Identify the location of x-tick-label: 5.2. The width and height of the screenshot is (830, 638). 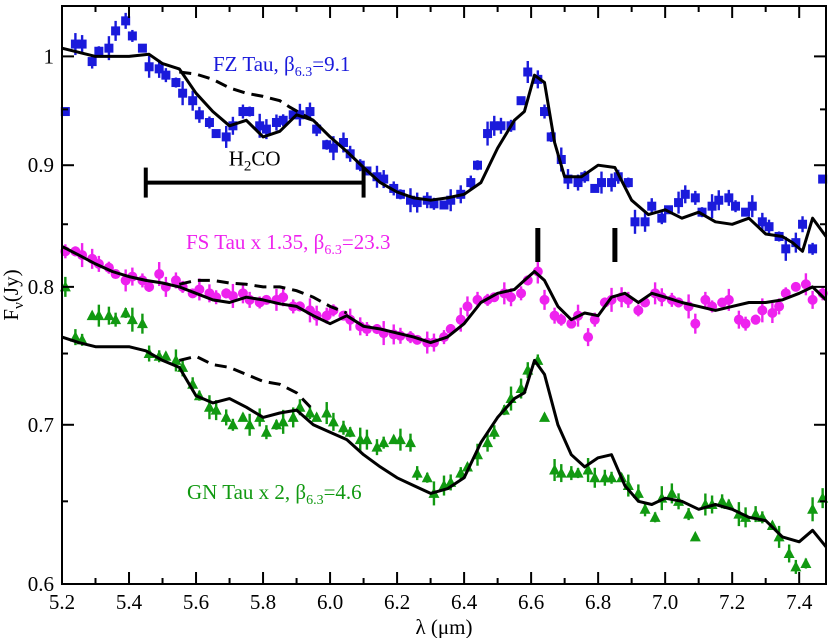
(62, 602).